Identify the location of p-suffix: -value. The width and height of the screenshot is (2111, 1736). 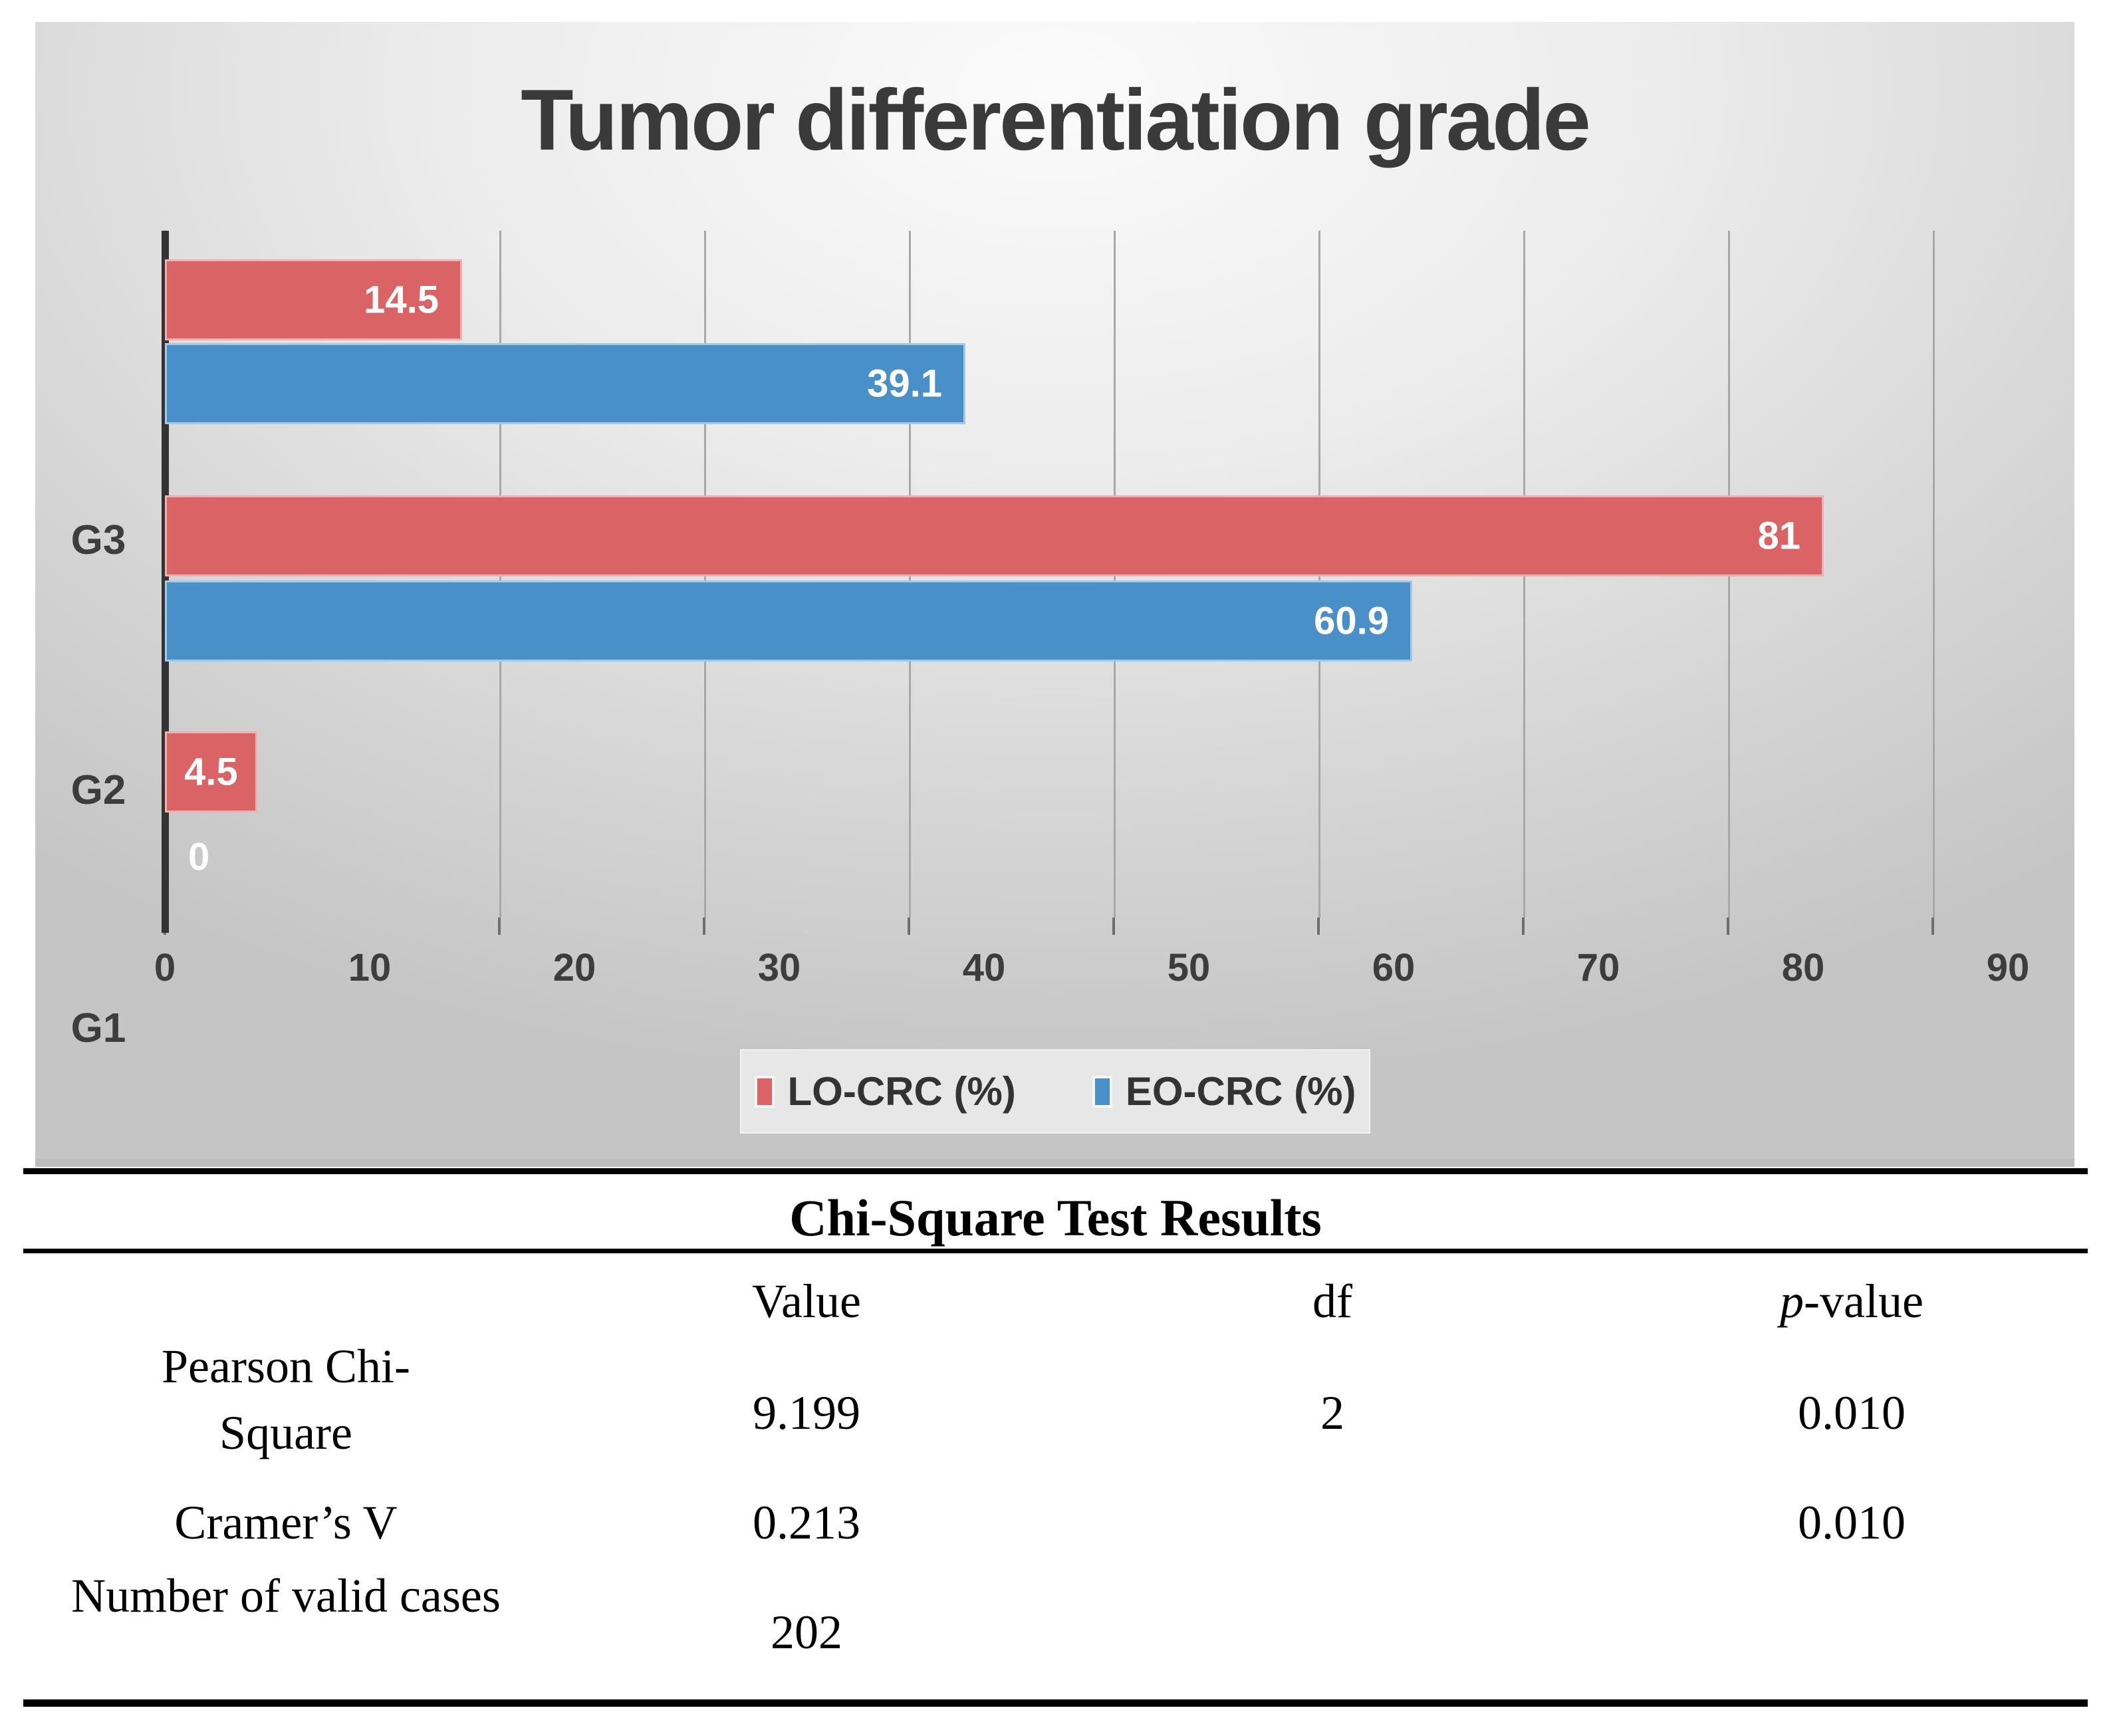
(1864, 1301).